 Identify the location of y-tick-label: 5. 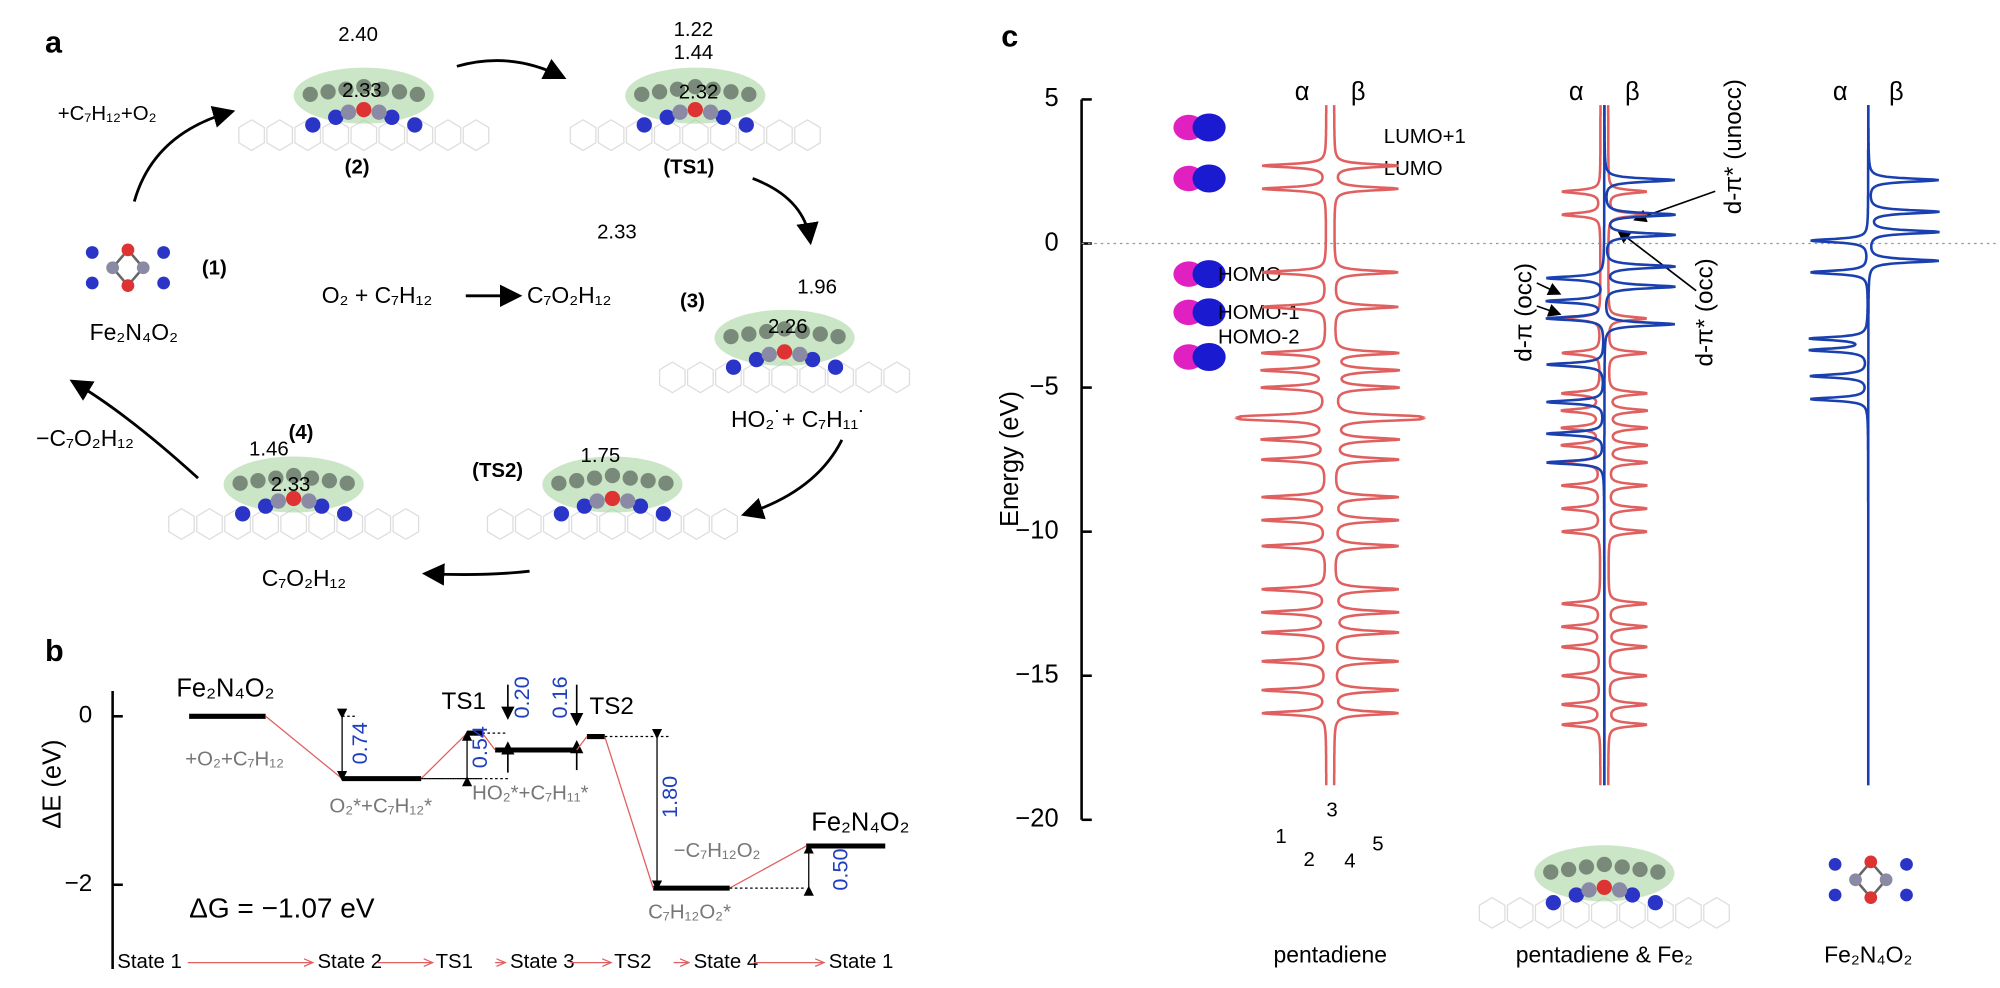
(1051, 98).